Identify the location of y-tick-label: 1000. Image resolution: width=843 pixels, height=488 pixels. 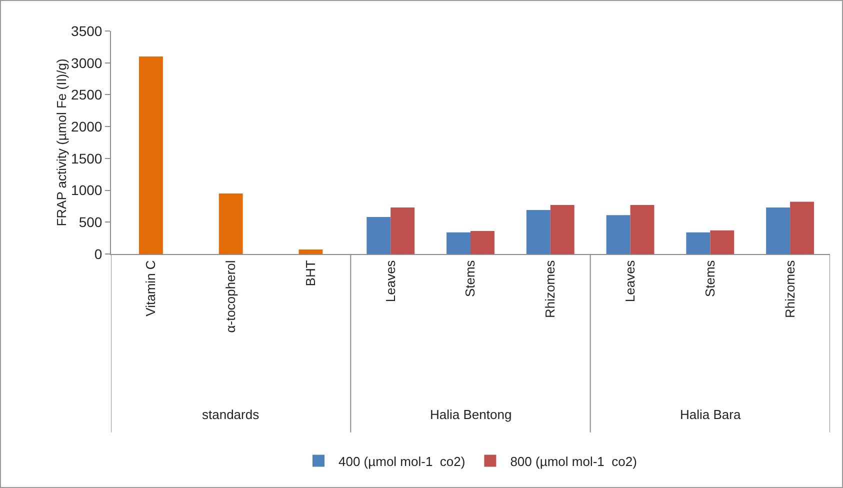
(86, 190).